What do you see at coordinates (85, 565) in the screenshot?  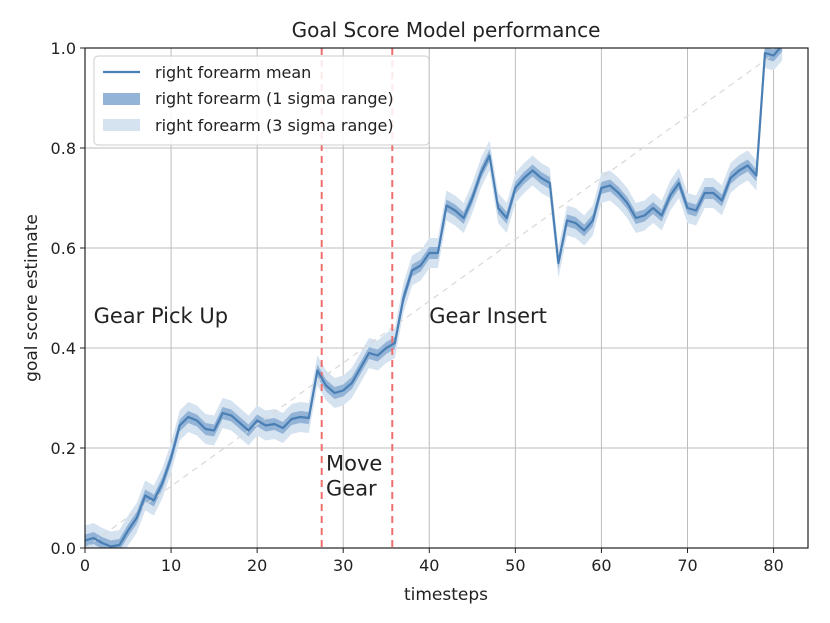 I see `x-tick-label: 0` at bounding box center [85, 565].